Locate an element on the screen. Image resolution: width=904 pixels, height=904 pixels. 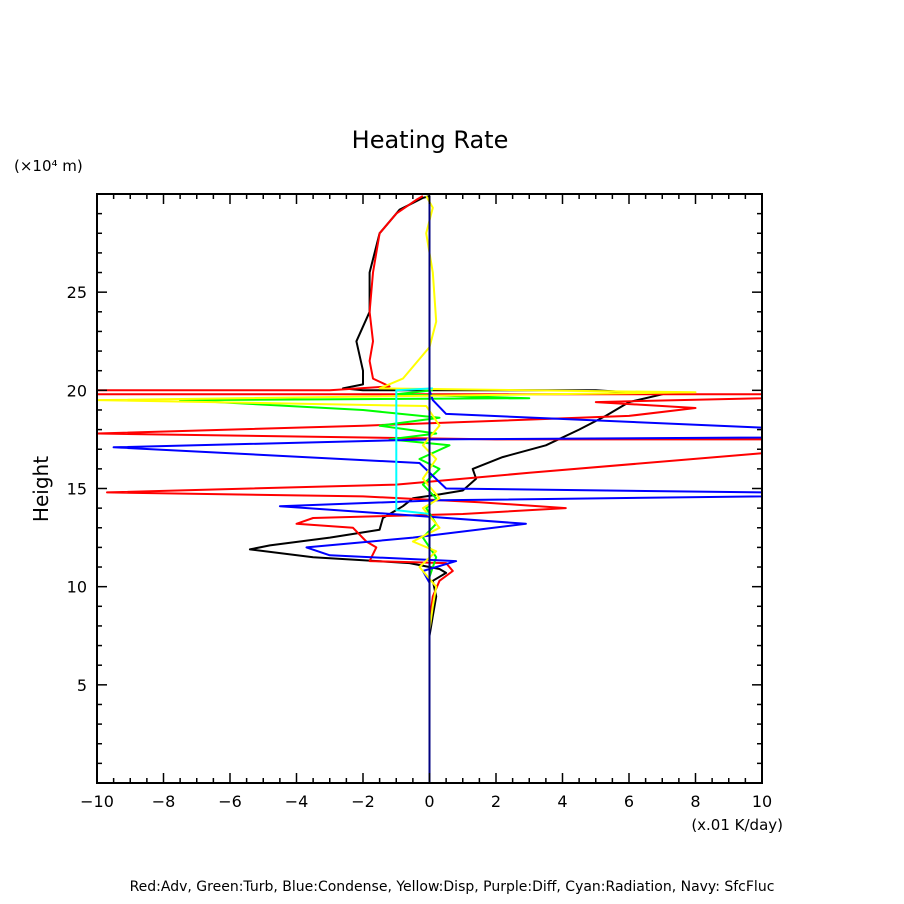
x-tick-label: 8 is located at coordinates (695, 801).